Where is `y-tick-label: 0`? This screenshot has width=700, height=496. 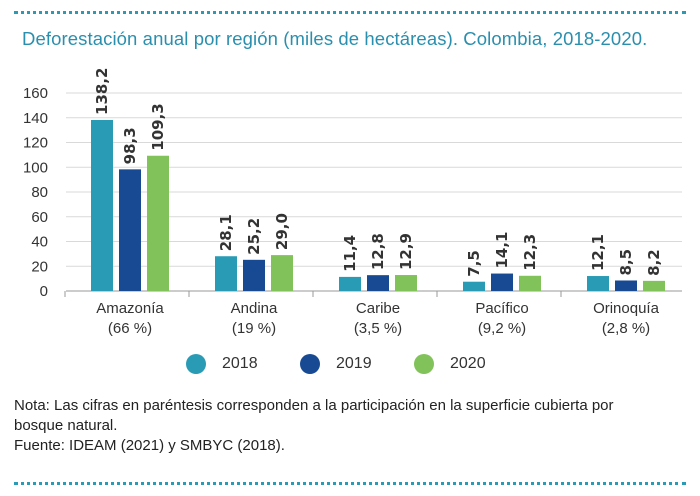
y-tick-label: 0 is located at coordinates (44, 291).